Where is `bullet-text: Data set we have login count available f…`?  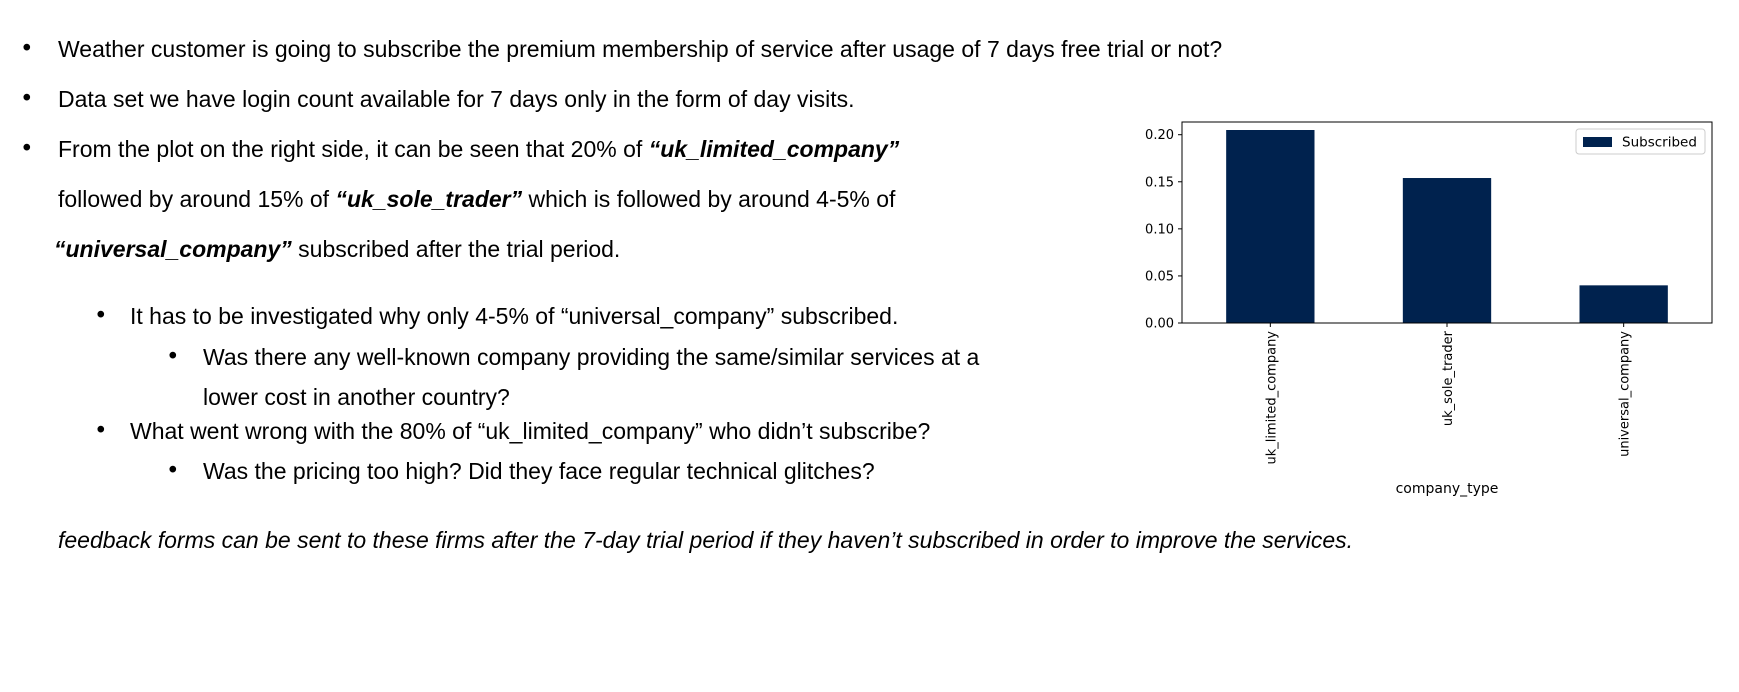 bullet-text: Data set we have login count available f… is located at coordinates (456, 99).